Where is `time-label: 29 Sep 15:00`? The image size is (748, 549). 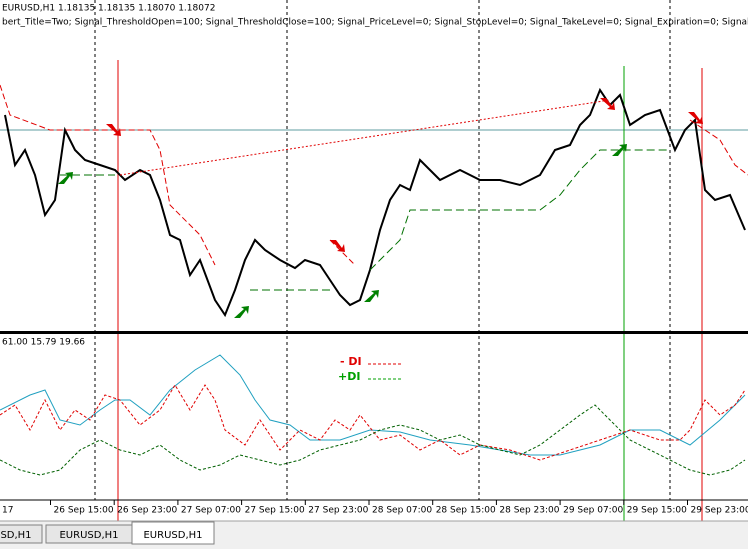
time-label: 29 Sep 15:00 is located at coordinates (657, 511).